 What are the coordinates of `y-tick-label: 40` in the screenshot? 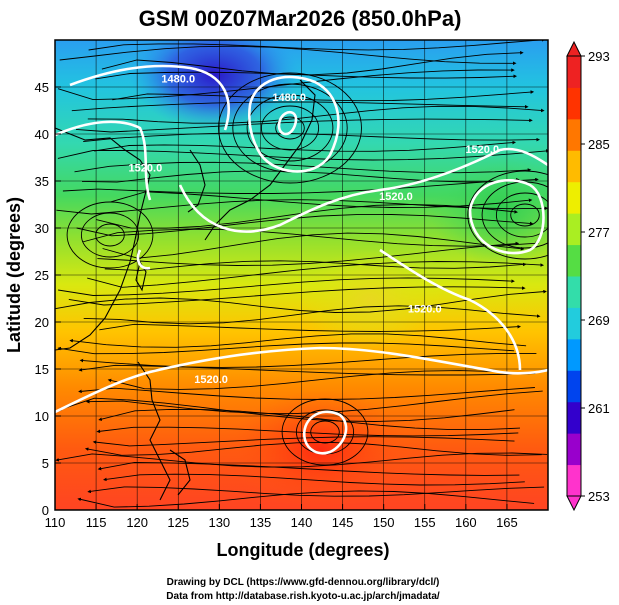 It's located at (42, 134).